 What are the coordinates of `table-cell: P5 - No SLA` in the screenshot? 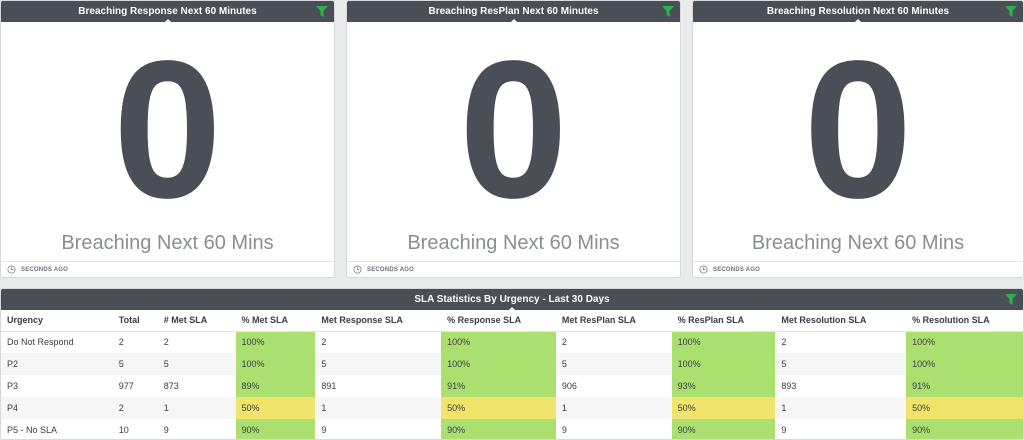 It's located at (32, 430).